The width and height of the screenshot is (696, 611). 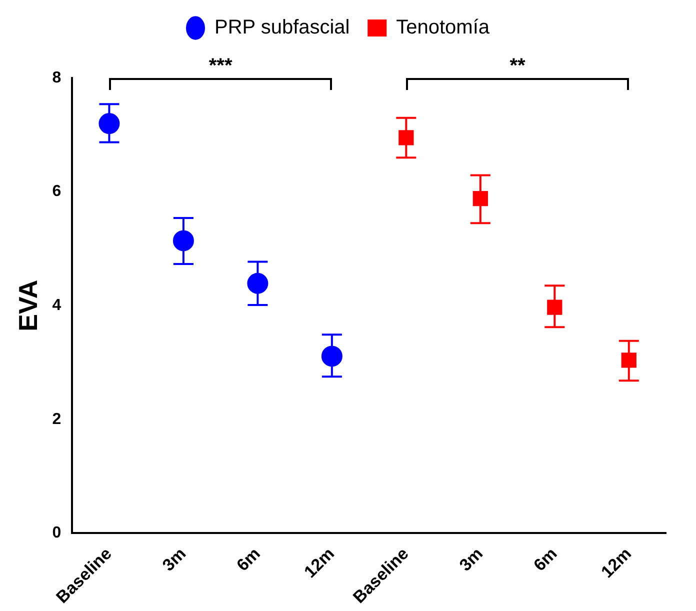 What do you see at coordinates (443, 27) in the screenshot?
I see `legend-label: Tenotomía` at bounding box center [443, 27].